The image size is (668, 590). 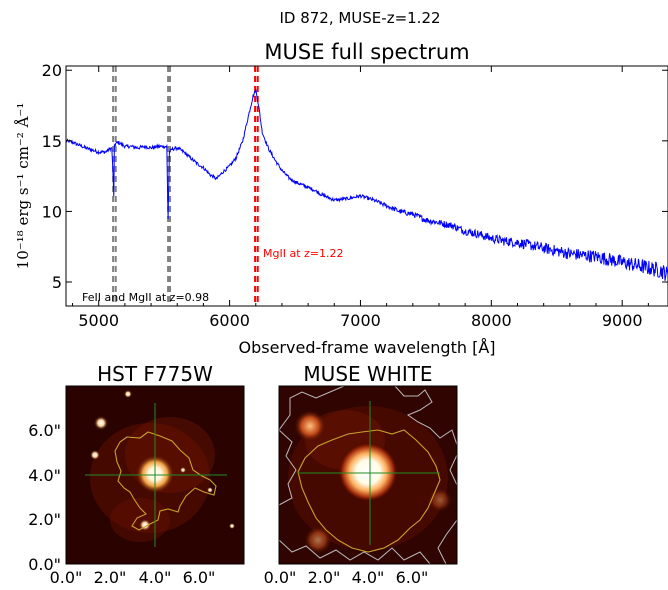 What do you see at coordinates (98, 320) in the screenshot?
I see `spectrum-x-tick-label: 5000` at bounding box center [98, 320].